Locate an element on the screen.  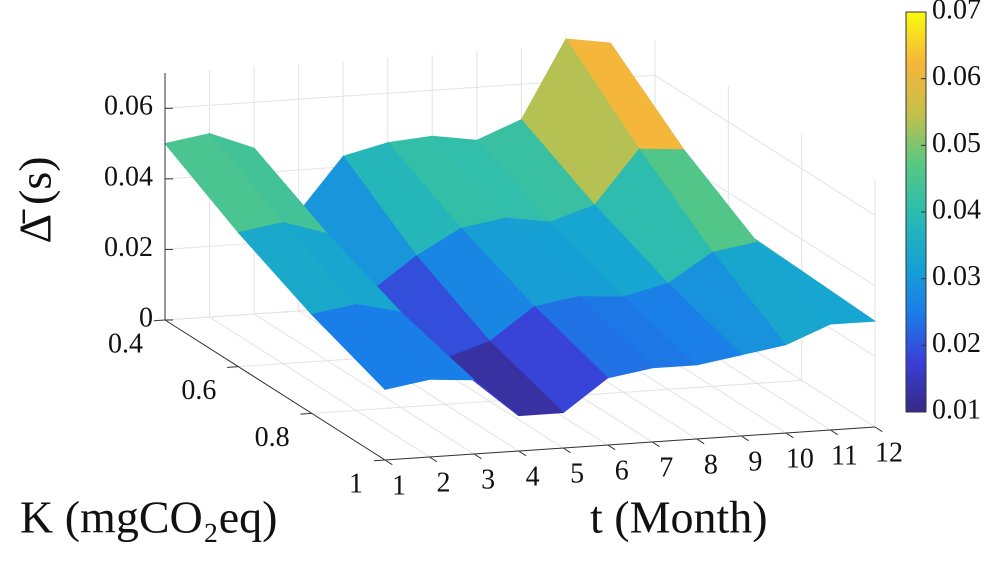
x-tick-label: 6 is located at coordinates (622, 470).